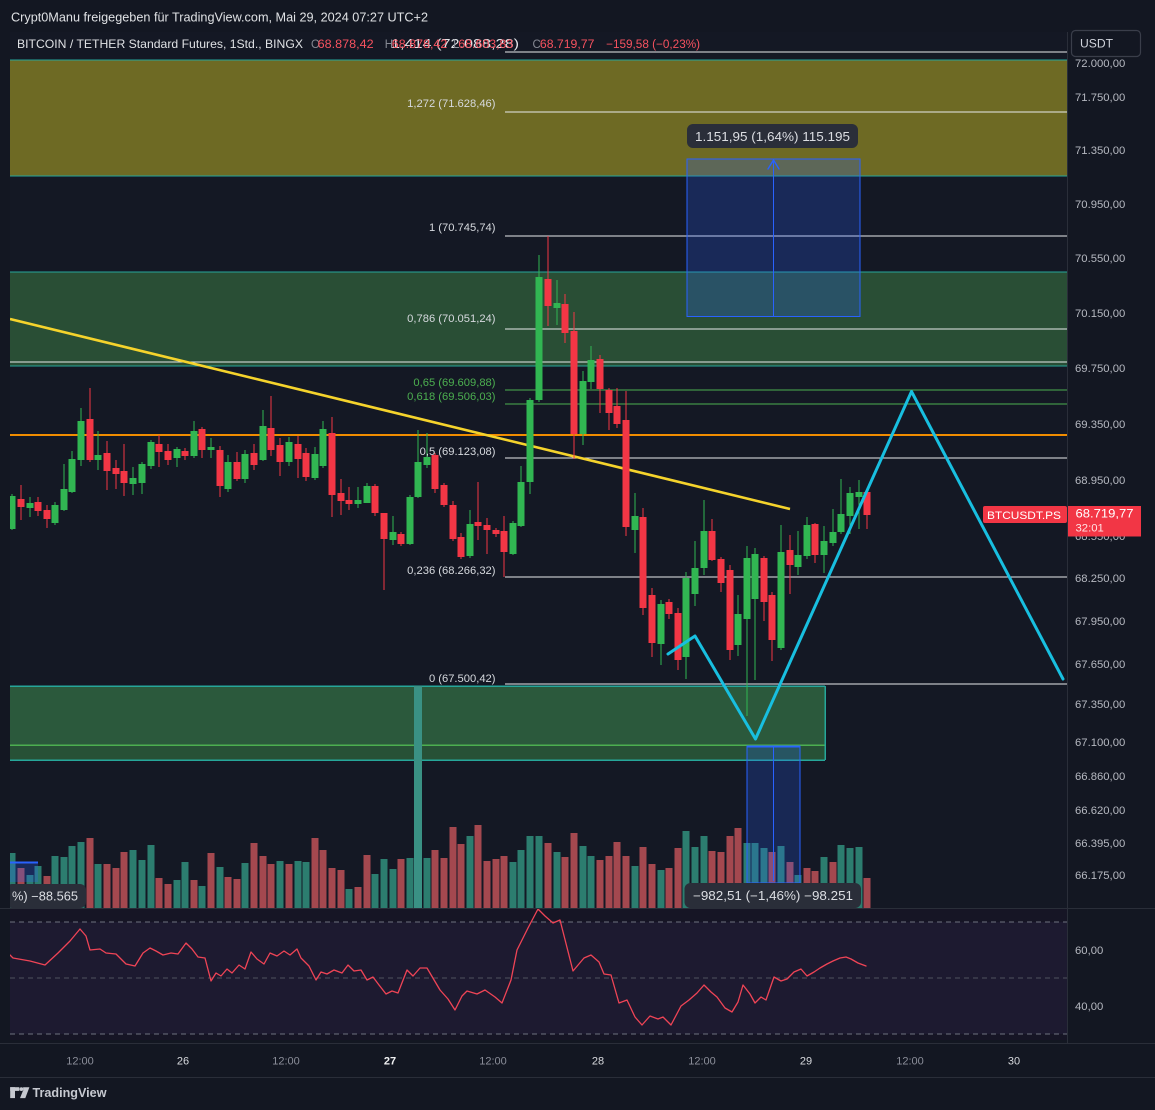 The image size is (1155, 1110). Describe the element at coordinates (773, 896) in the screenshot. I see `svg-text: −982,51 (−1,46%) −98.251` at that location.